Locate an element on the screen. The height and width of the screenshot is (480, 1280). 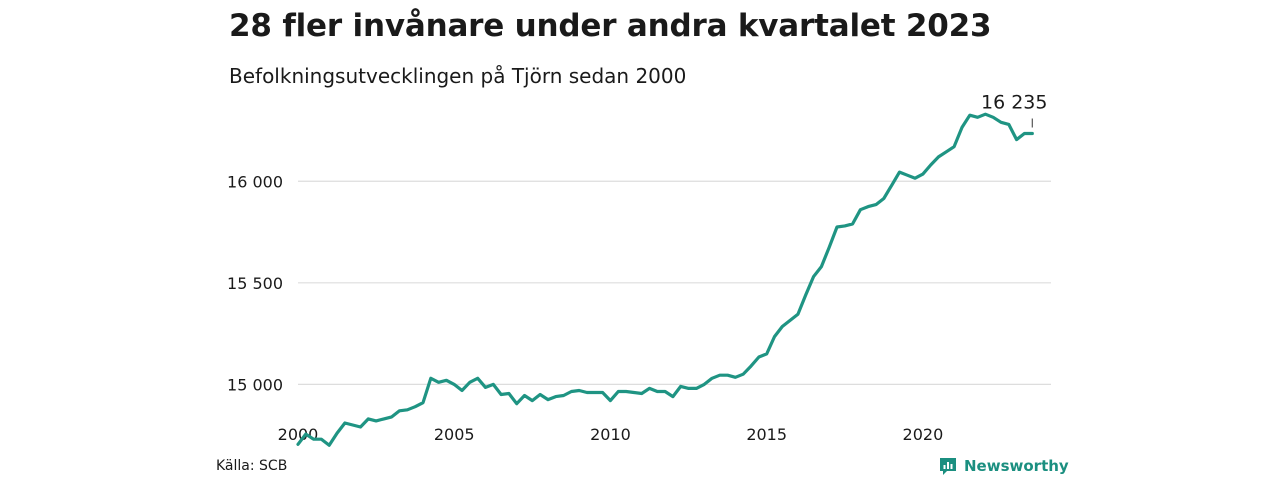
brand-name: Newsworthy is located at coordinates (1016, 466).